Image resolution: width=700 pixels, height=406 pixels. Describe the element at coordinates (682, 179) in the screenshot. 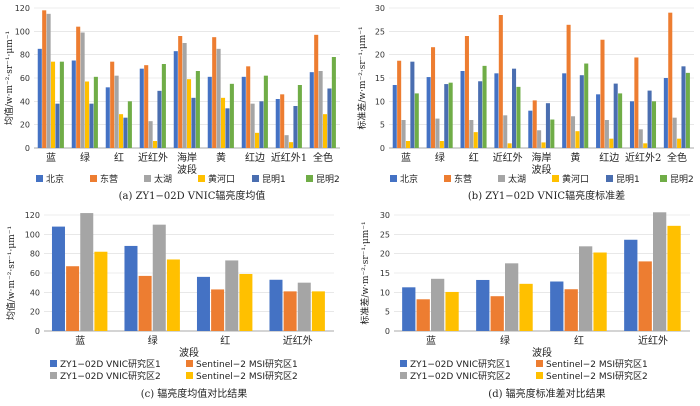

I see `legend-label: 昆明2` at that location.